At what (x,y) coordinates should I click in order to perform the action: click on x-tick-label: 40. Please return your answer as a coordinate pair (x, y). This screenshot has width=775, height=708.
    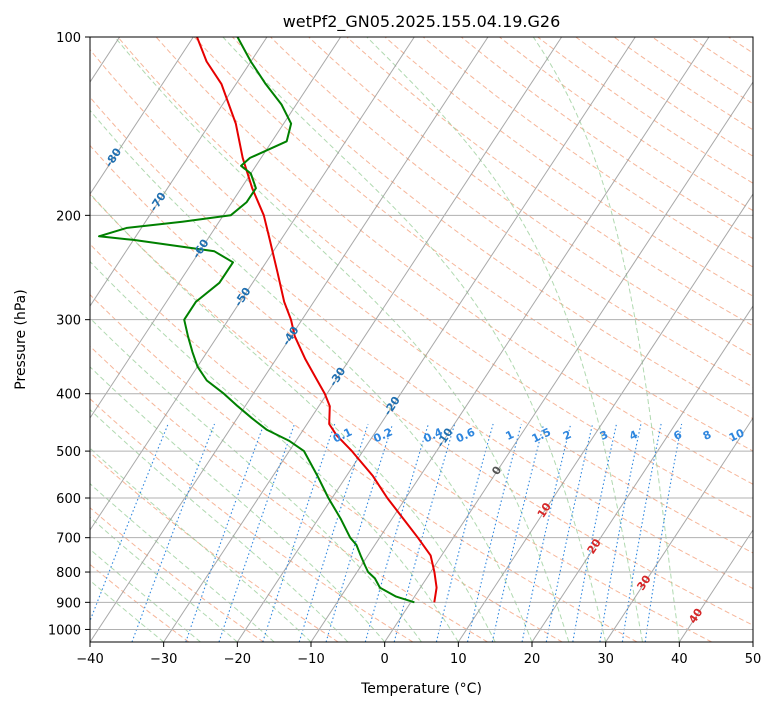
    Looking at the image, I should click on (679, 659).